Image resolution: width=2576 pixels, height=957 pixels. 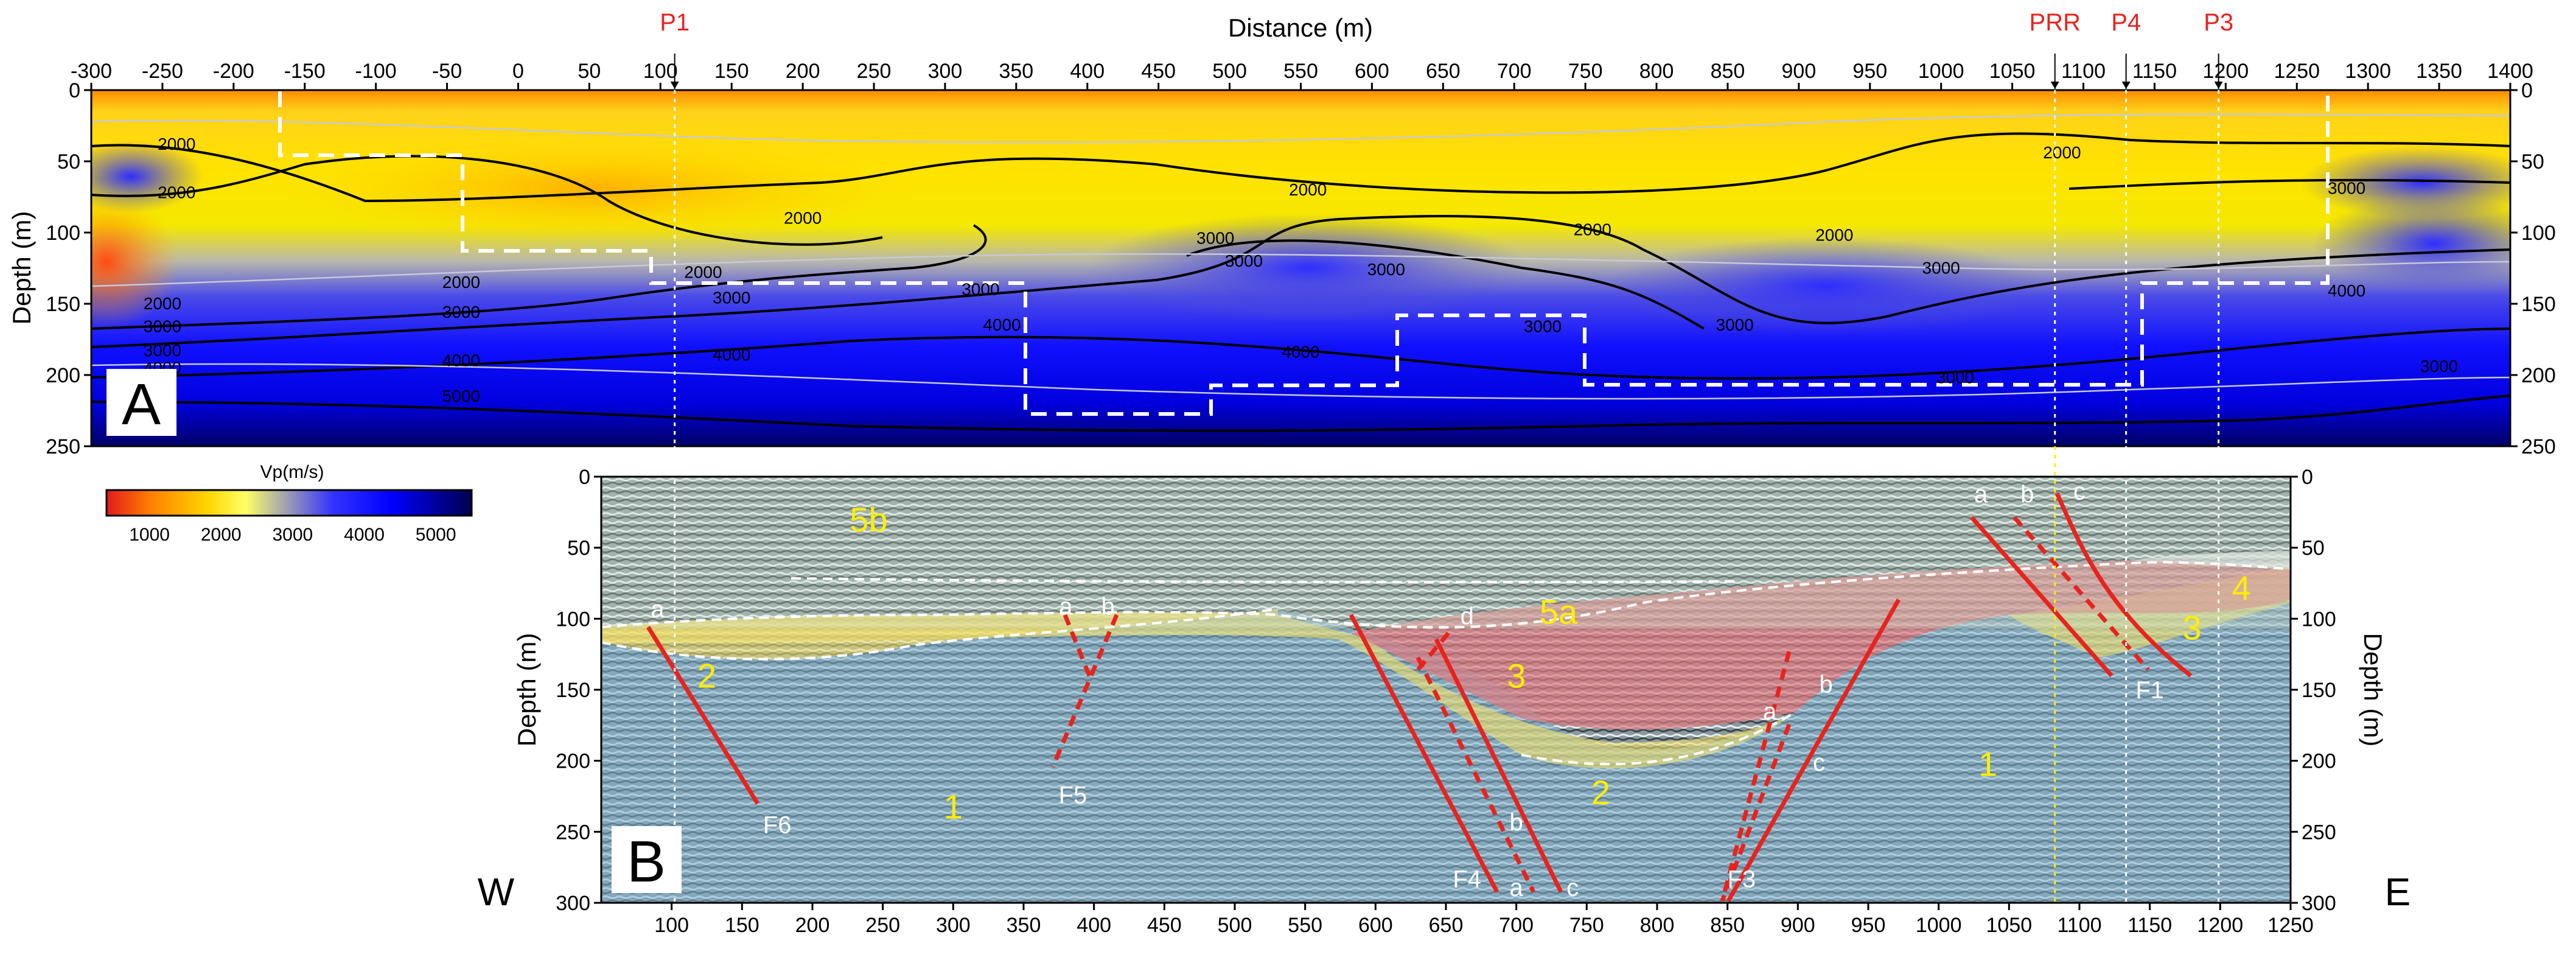 What do you see at coordinates (436, 535) in the screenshot?
I see `colorbar-tick-label: 5000` at bounding box center [436, 535].